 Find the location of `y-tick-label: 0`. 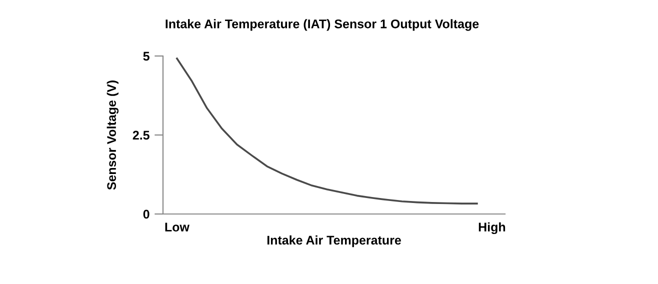

y-tick-label: 0 is located at coordinates (146, 214).